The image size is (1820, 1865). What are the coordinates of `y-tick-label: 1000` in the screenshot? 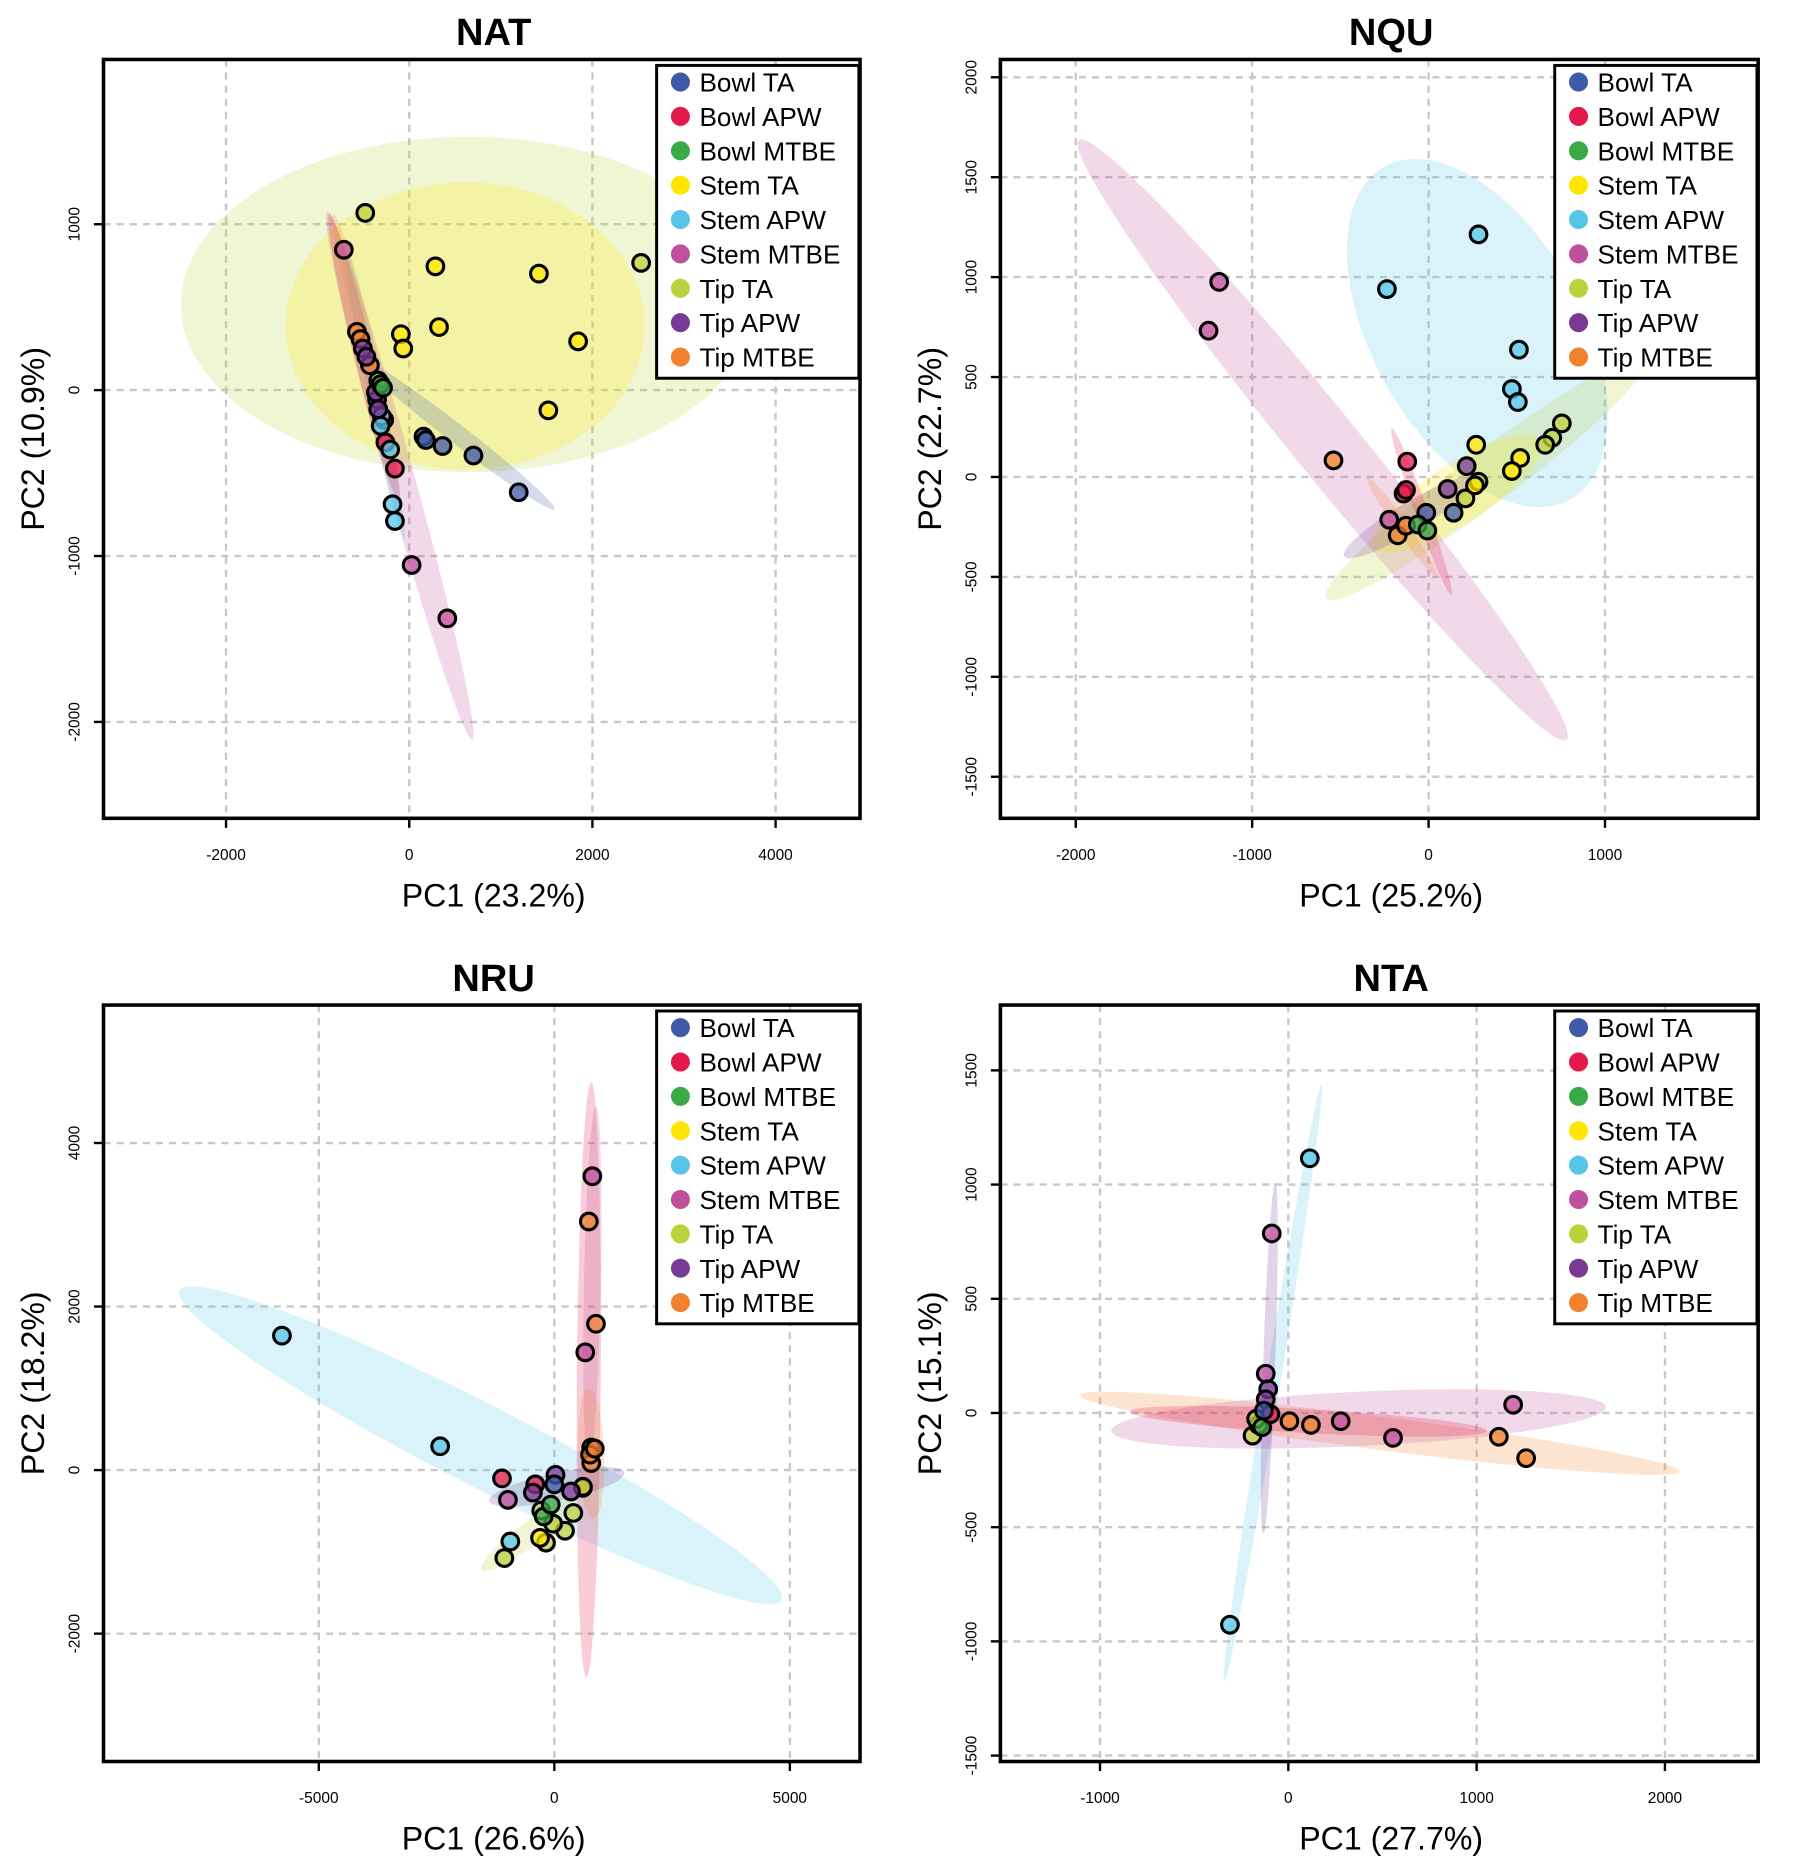 It's located at (972, 1184).